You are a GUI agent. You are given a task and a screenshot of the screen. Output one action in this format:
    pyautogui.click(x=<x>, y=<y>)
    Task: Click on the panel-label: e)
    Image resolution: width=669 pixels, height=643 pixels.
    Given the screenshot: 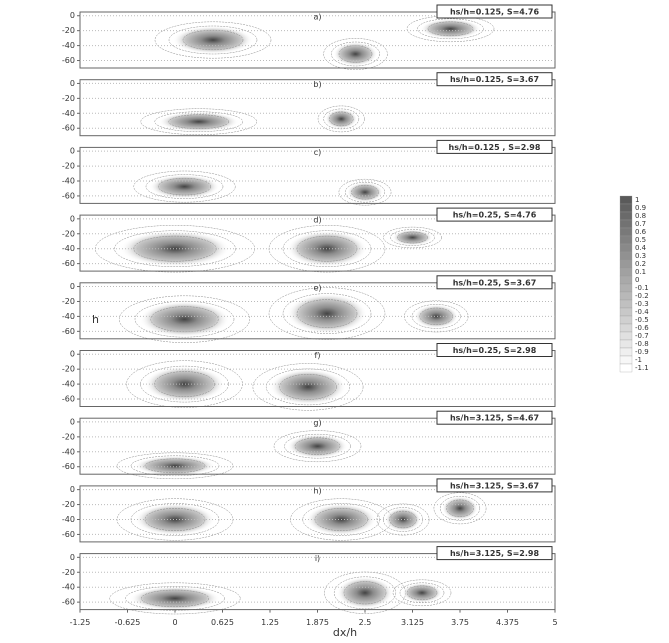 What is the action you would take?
    pyautogui.click(x=317, y=287)
    